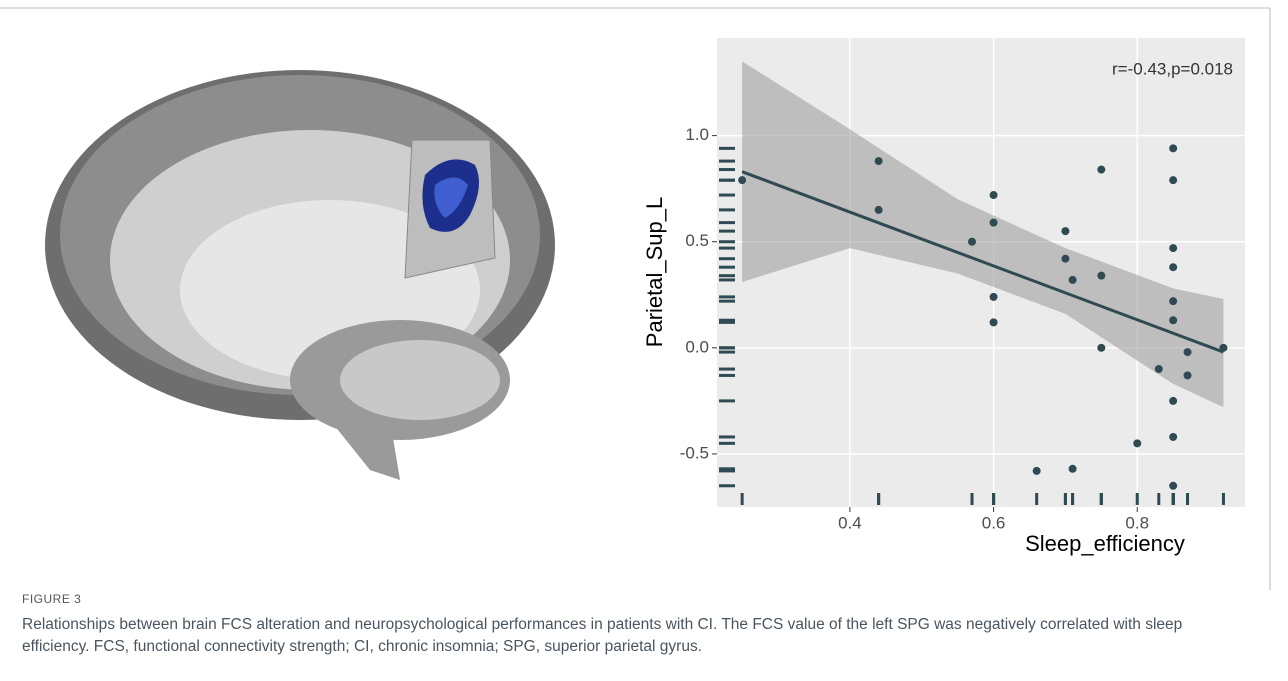 This screenshot has height=681, width=1288. What do you see at coordinates (697, 240) in the screenshot?
I see `y-tick-label: 0.5` at bounding box center [697, 240].